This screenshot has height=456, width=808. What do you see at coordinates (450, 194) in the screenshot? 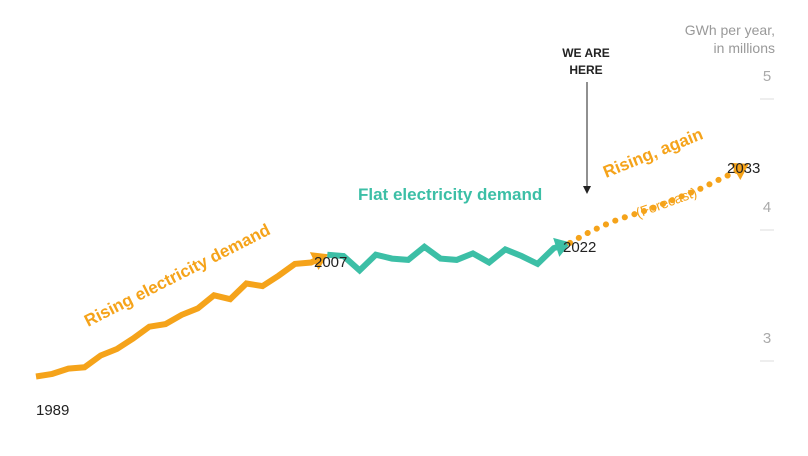
I see `annotation-flat-demand: Flat electricity demand` at bounding box center [450, 194].